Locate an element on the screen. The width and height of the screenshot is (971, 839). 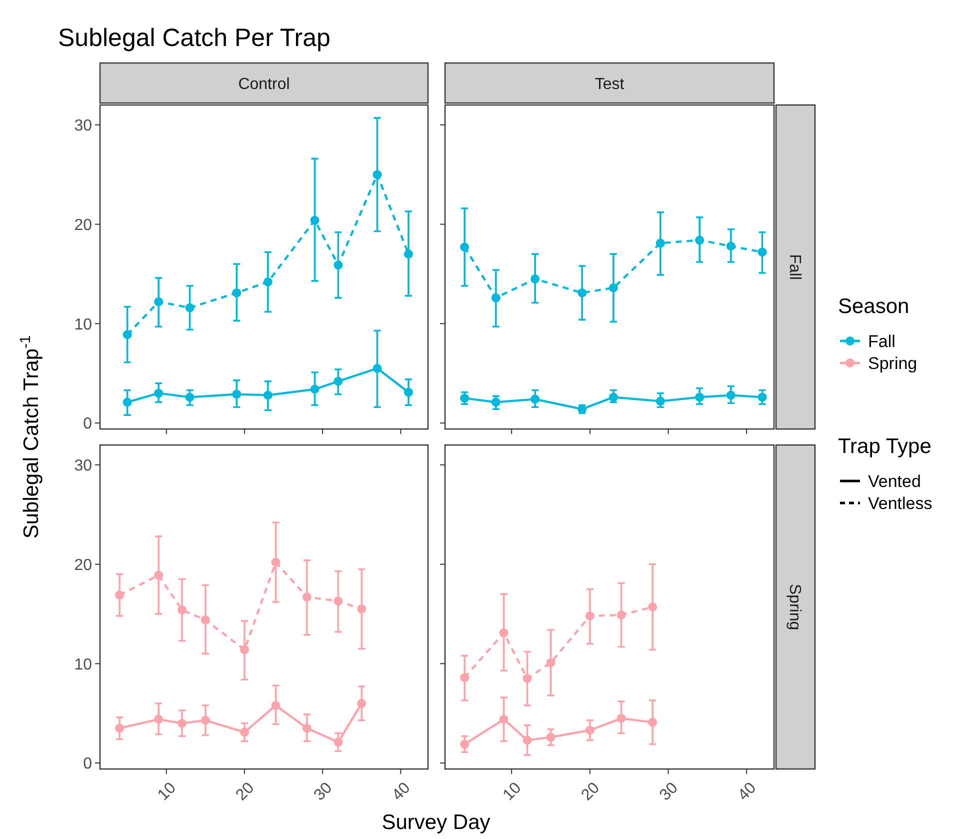
legend-label: Ventless is located at coordinates (900, 503).